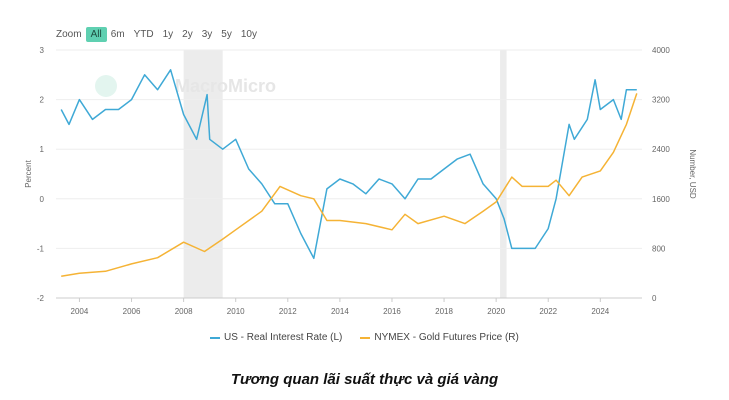 The height and width of the screenshot is (400, 729). What do you see at coordinates (365, 337) in the screenshot?
I see `legend-swatch-gold` at bounding box center [365, 337].